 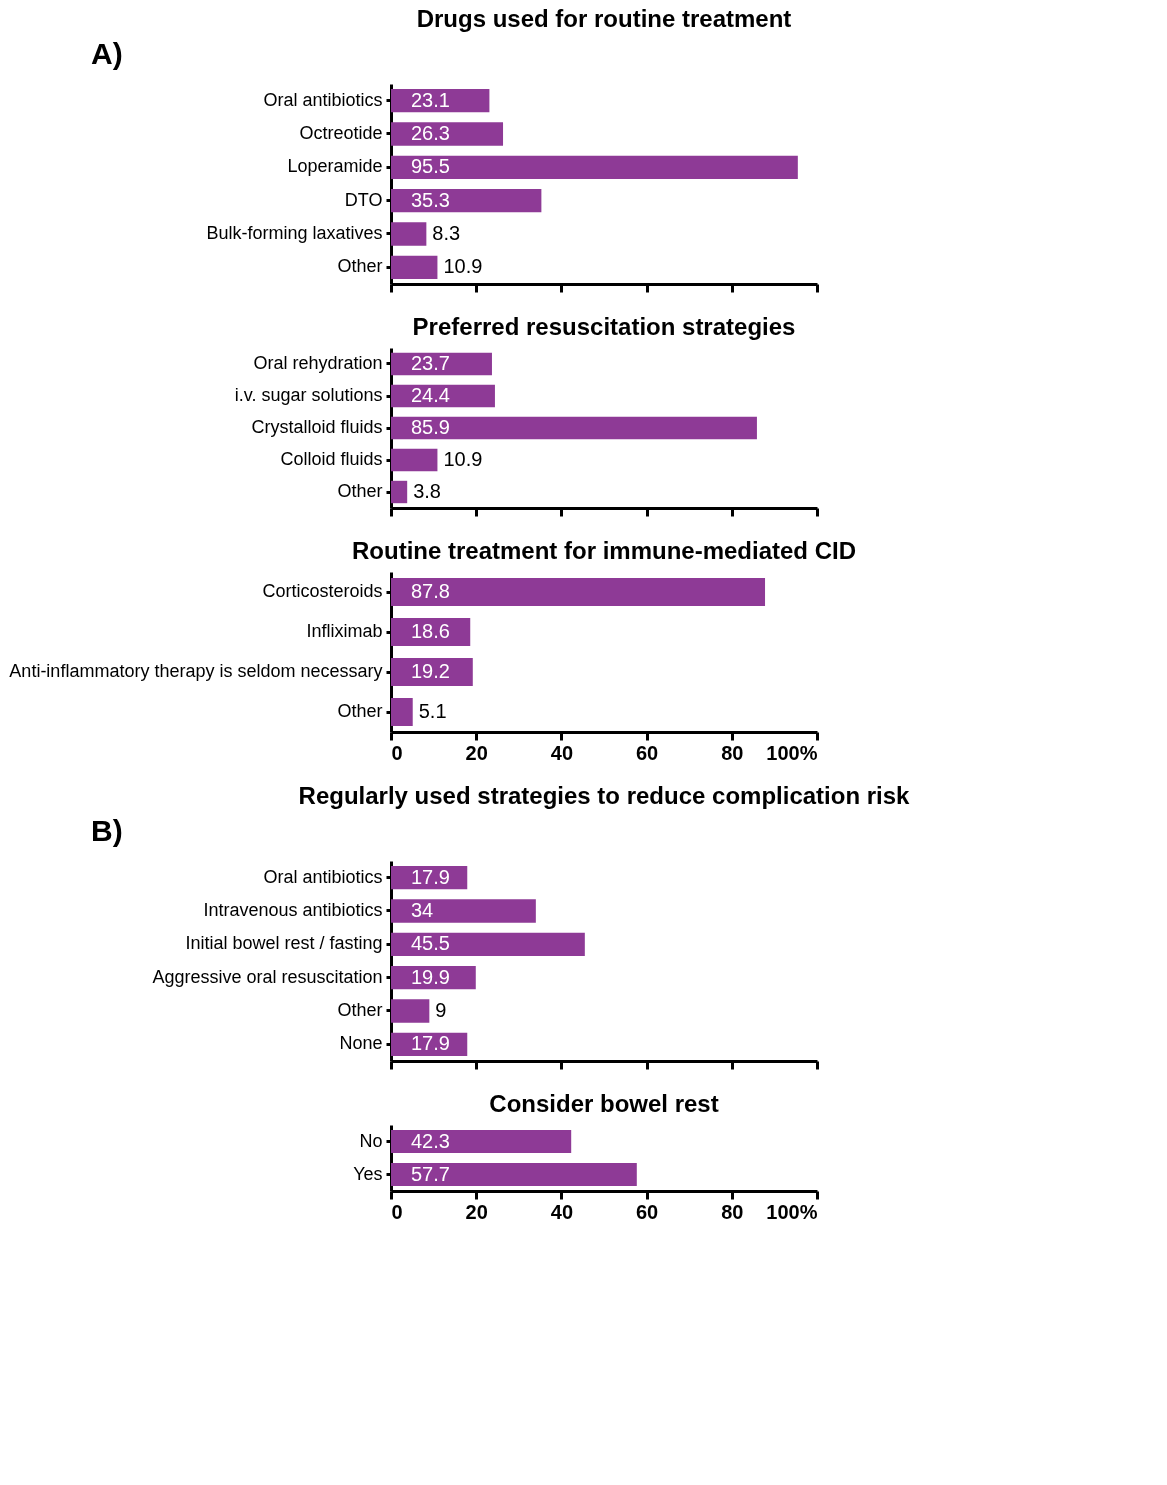 What do you see at coordinates (430, 99) in the screenshot?
I see `data-label: 23.1` at bounding box center [430, 99].